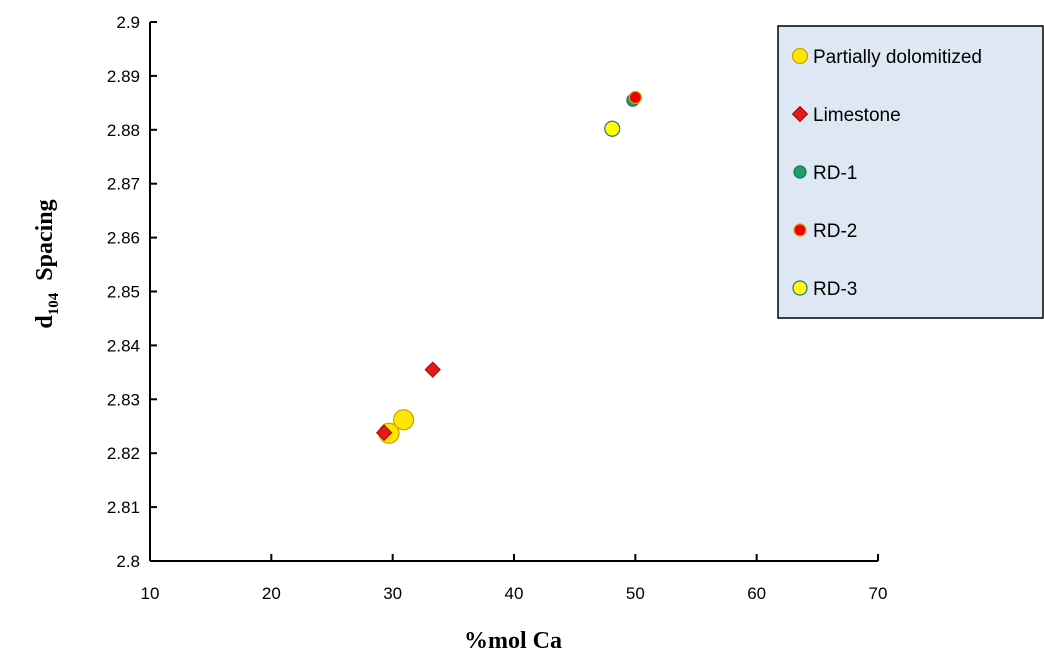 Image resolution: width=1044 pixels, height=663 pixels. Describe the element at coordinates (45, 322) in the screenshot. I see `y-axis-title-main: d` at that location.